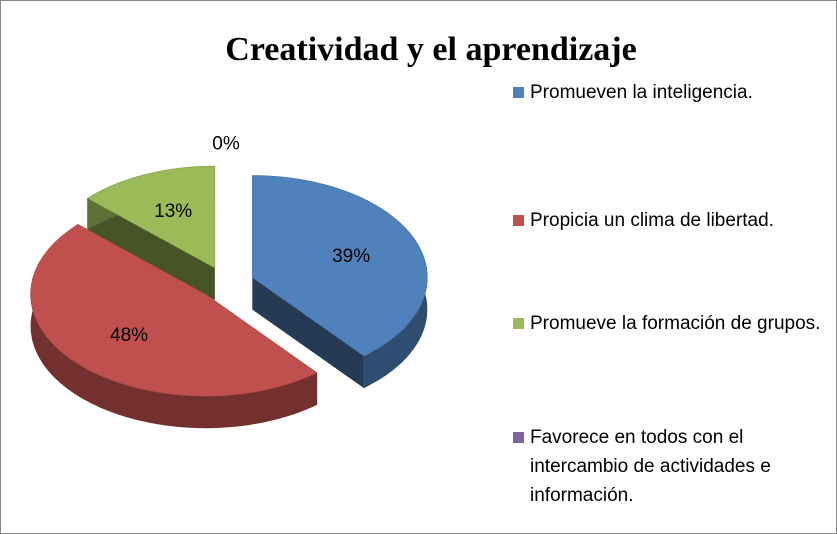  I want to click on data-label: 48%, so click(129, 335).